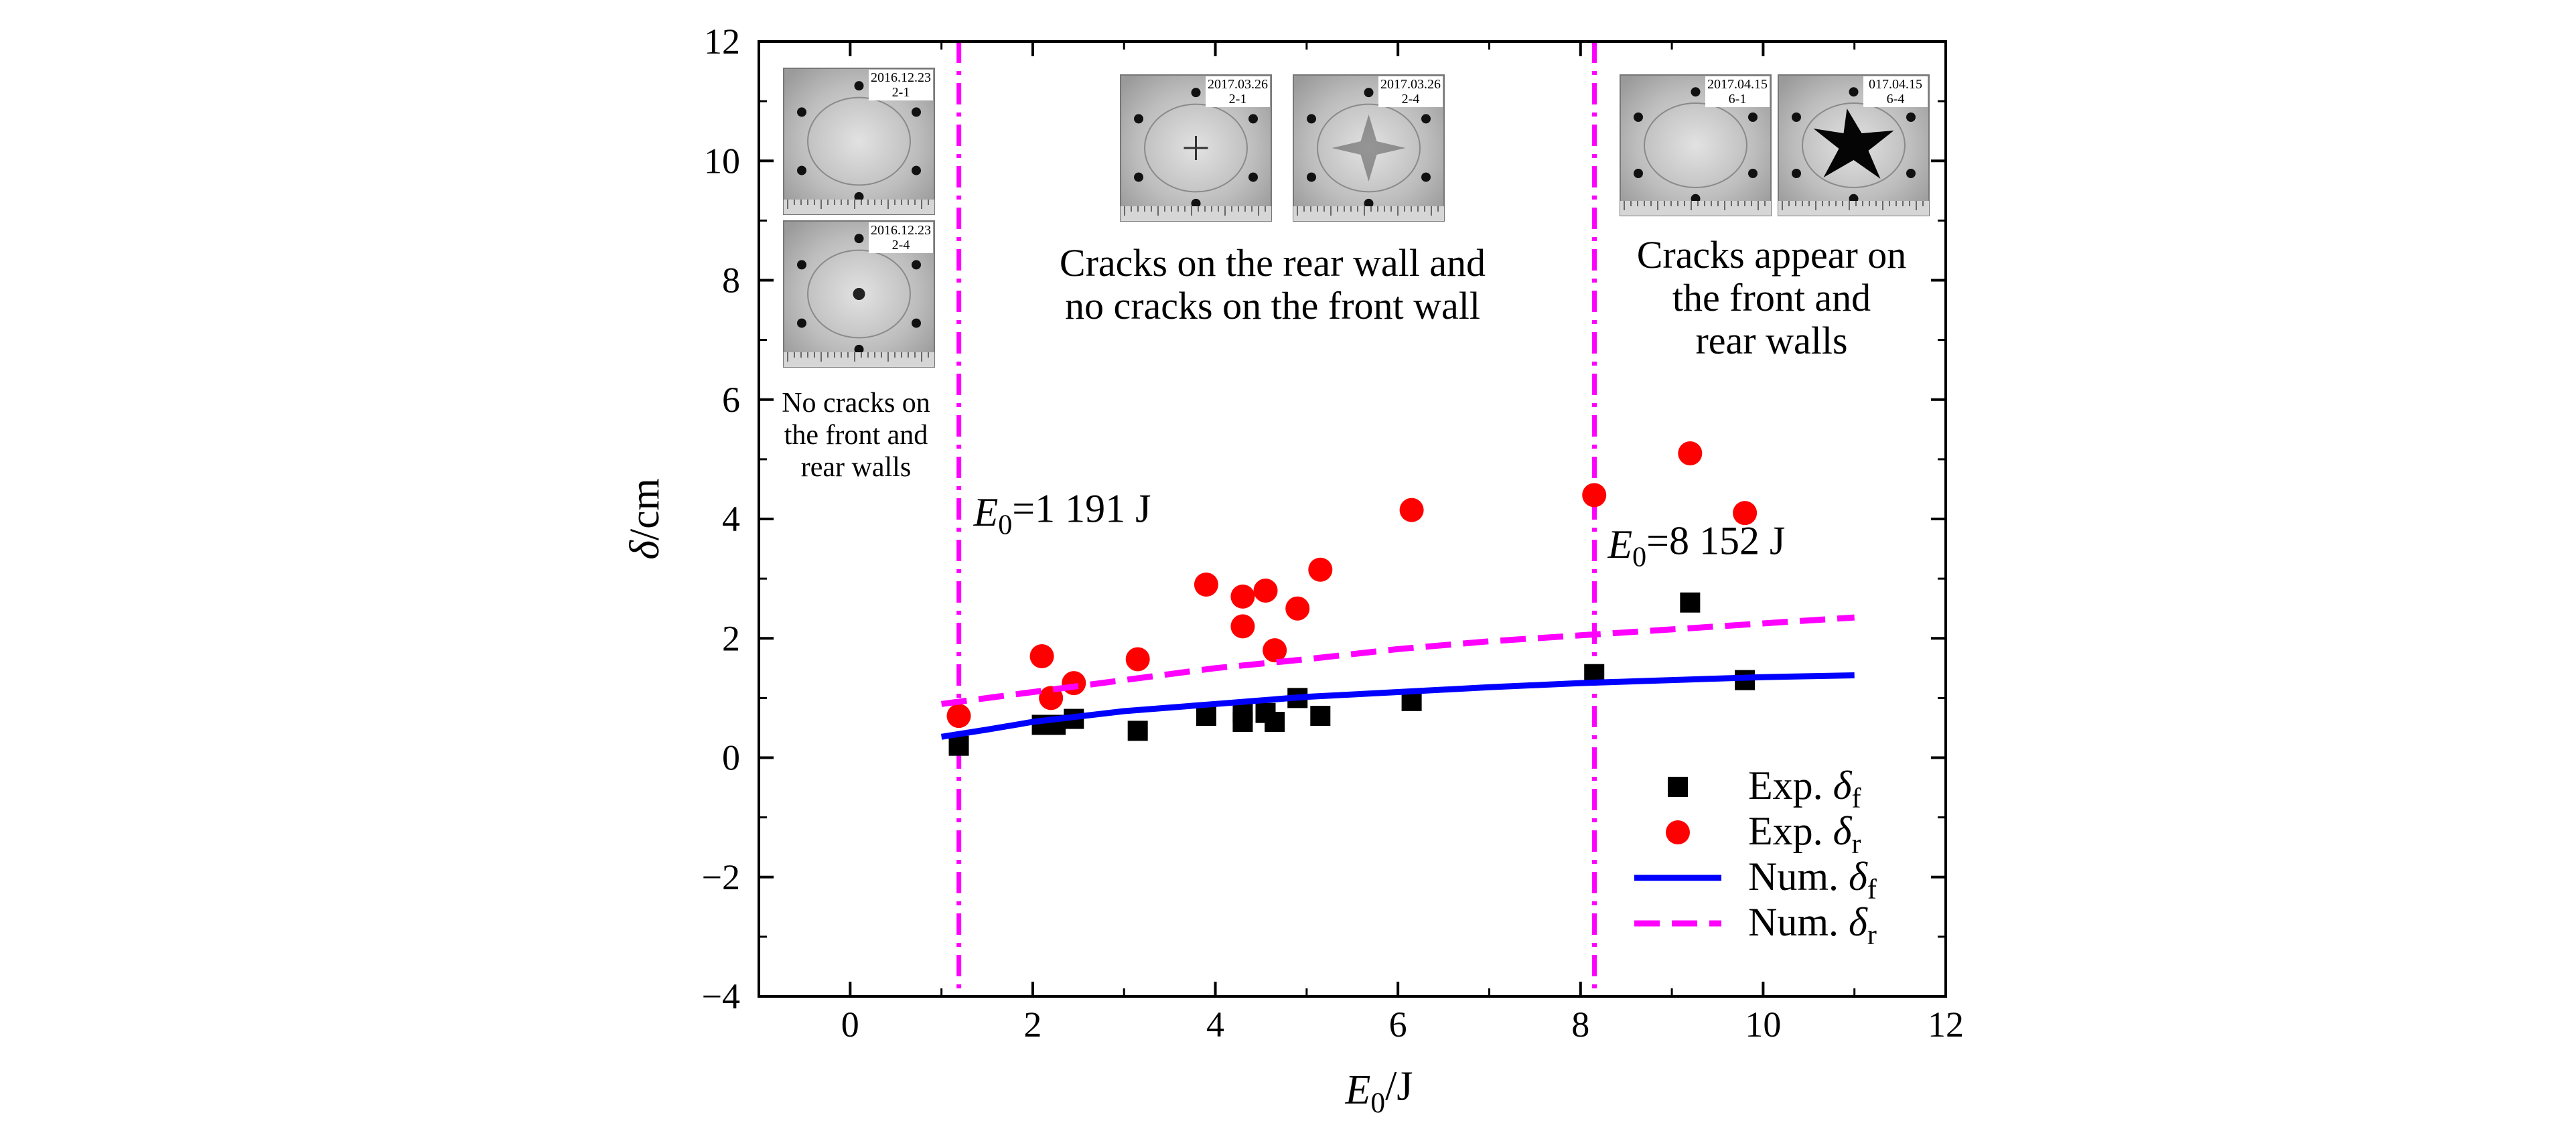  I want to click on photo-date: 2016.12.23, so click(901, 230).